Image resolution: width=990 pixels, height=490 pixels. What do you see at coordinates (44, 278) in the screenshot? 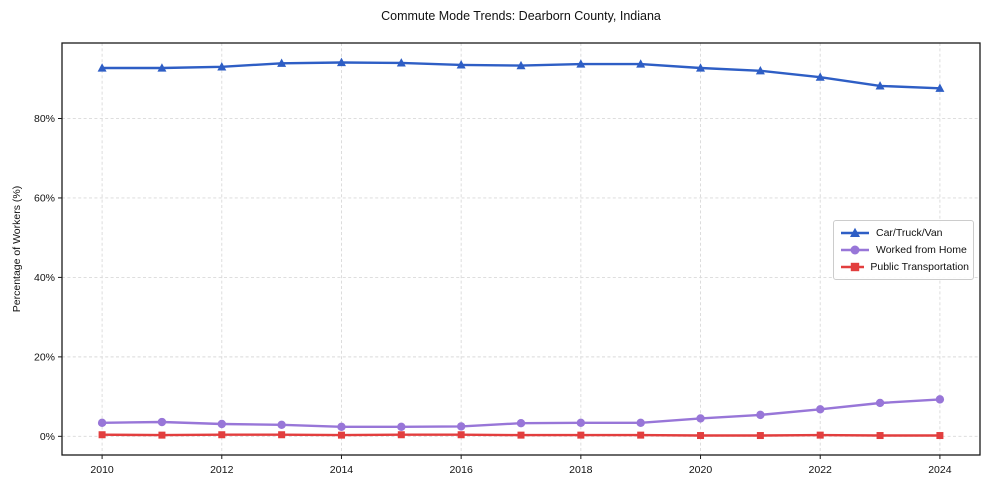
I see `y-tick-label: 40%` at bounding box center [44, 278].